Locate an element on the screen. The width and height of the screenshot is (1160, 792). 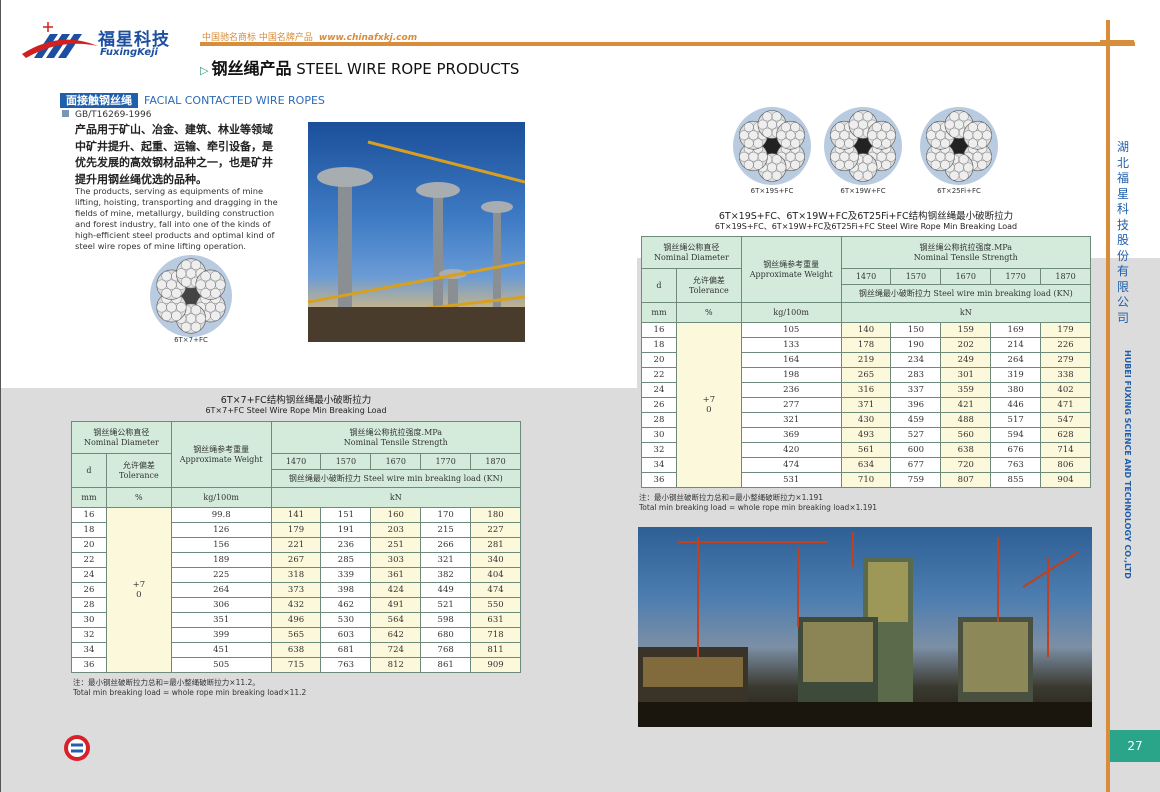
rope-caption-19s: 6T×19S+FC is located at coordinates (772, 191).